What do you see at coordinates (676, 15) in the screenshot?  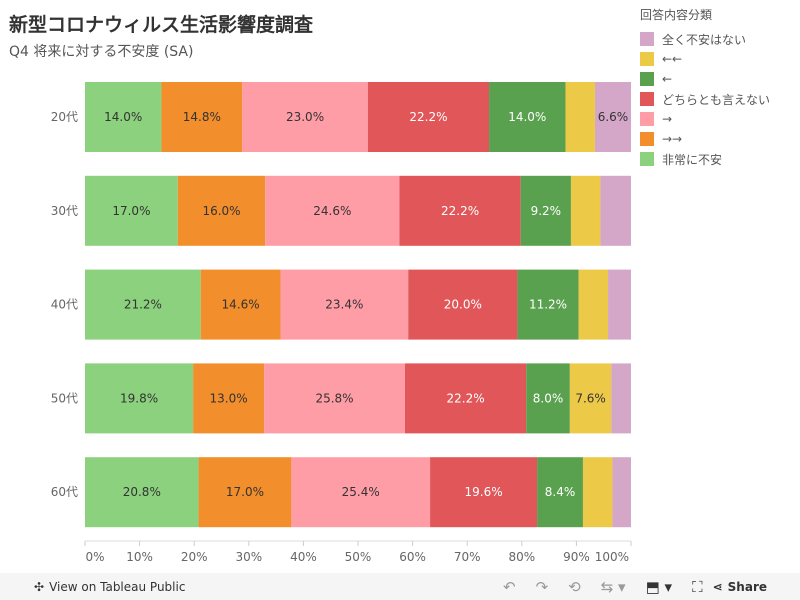 I see `legend-title: 回答内容分類` at bounding box center [676, 15].